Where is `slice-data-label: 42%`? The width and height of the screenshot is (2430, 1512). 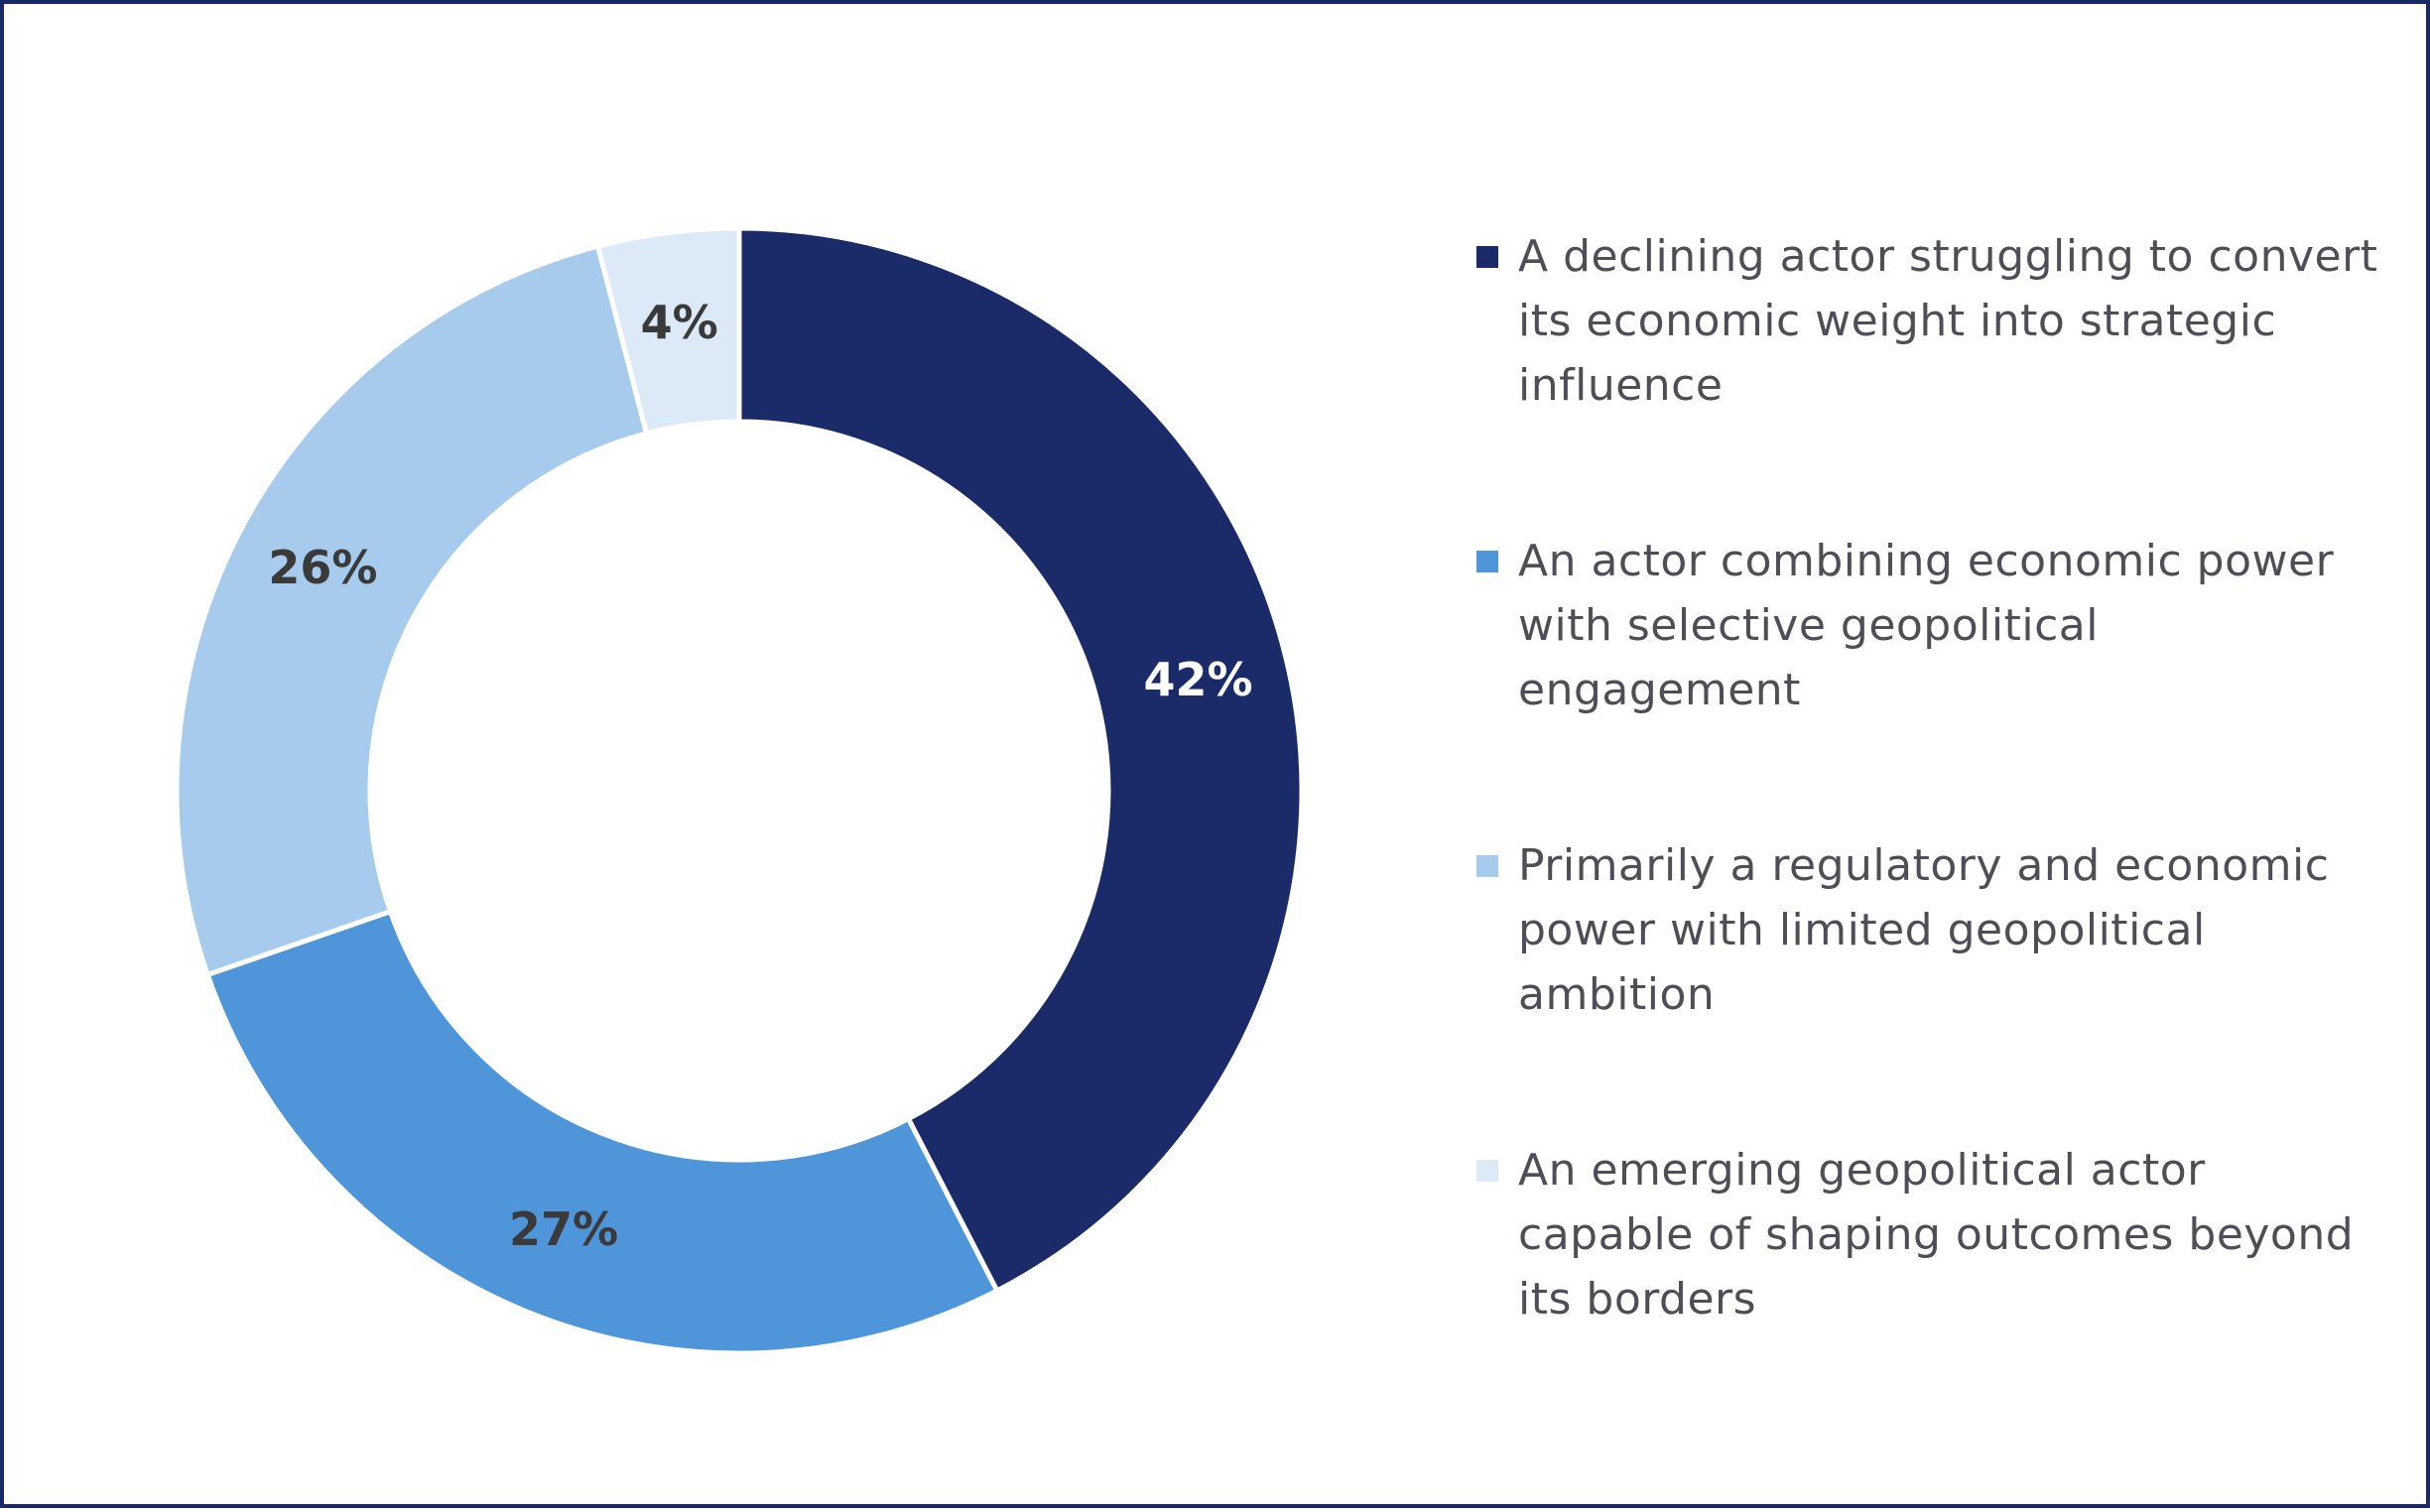
slice-data-label: 42% is located at coordinates (1198, 679).